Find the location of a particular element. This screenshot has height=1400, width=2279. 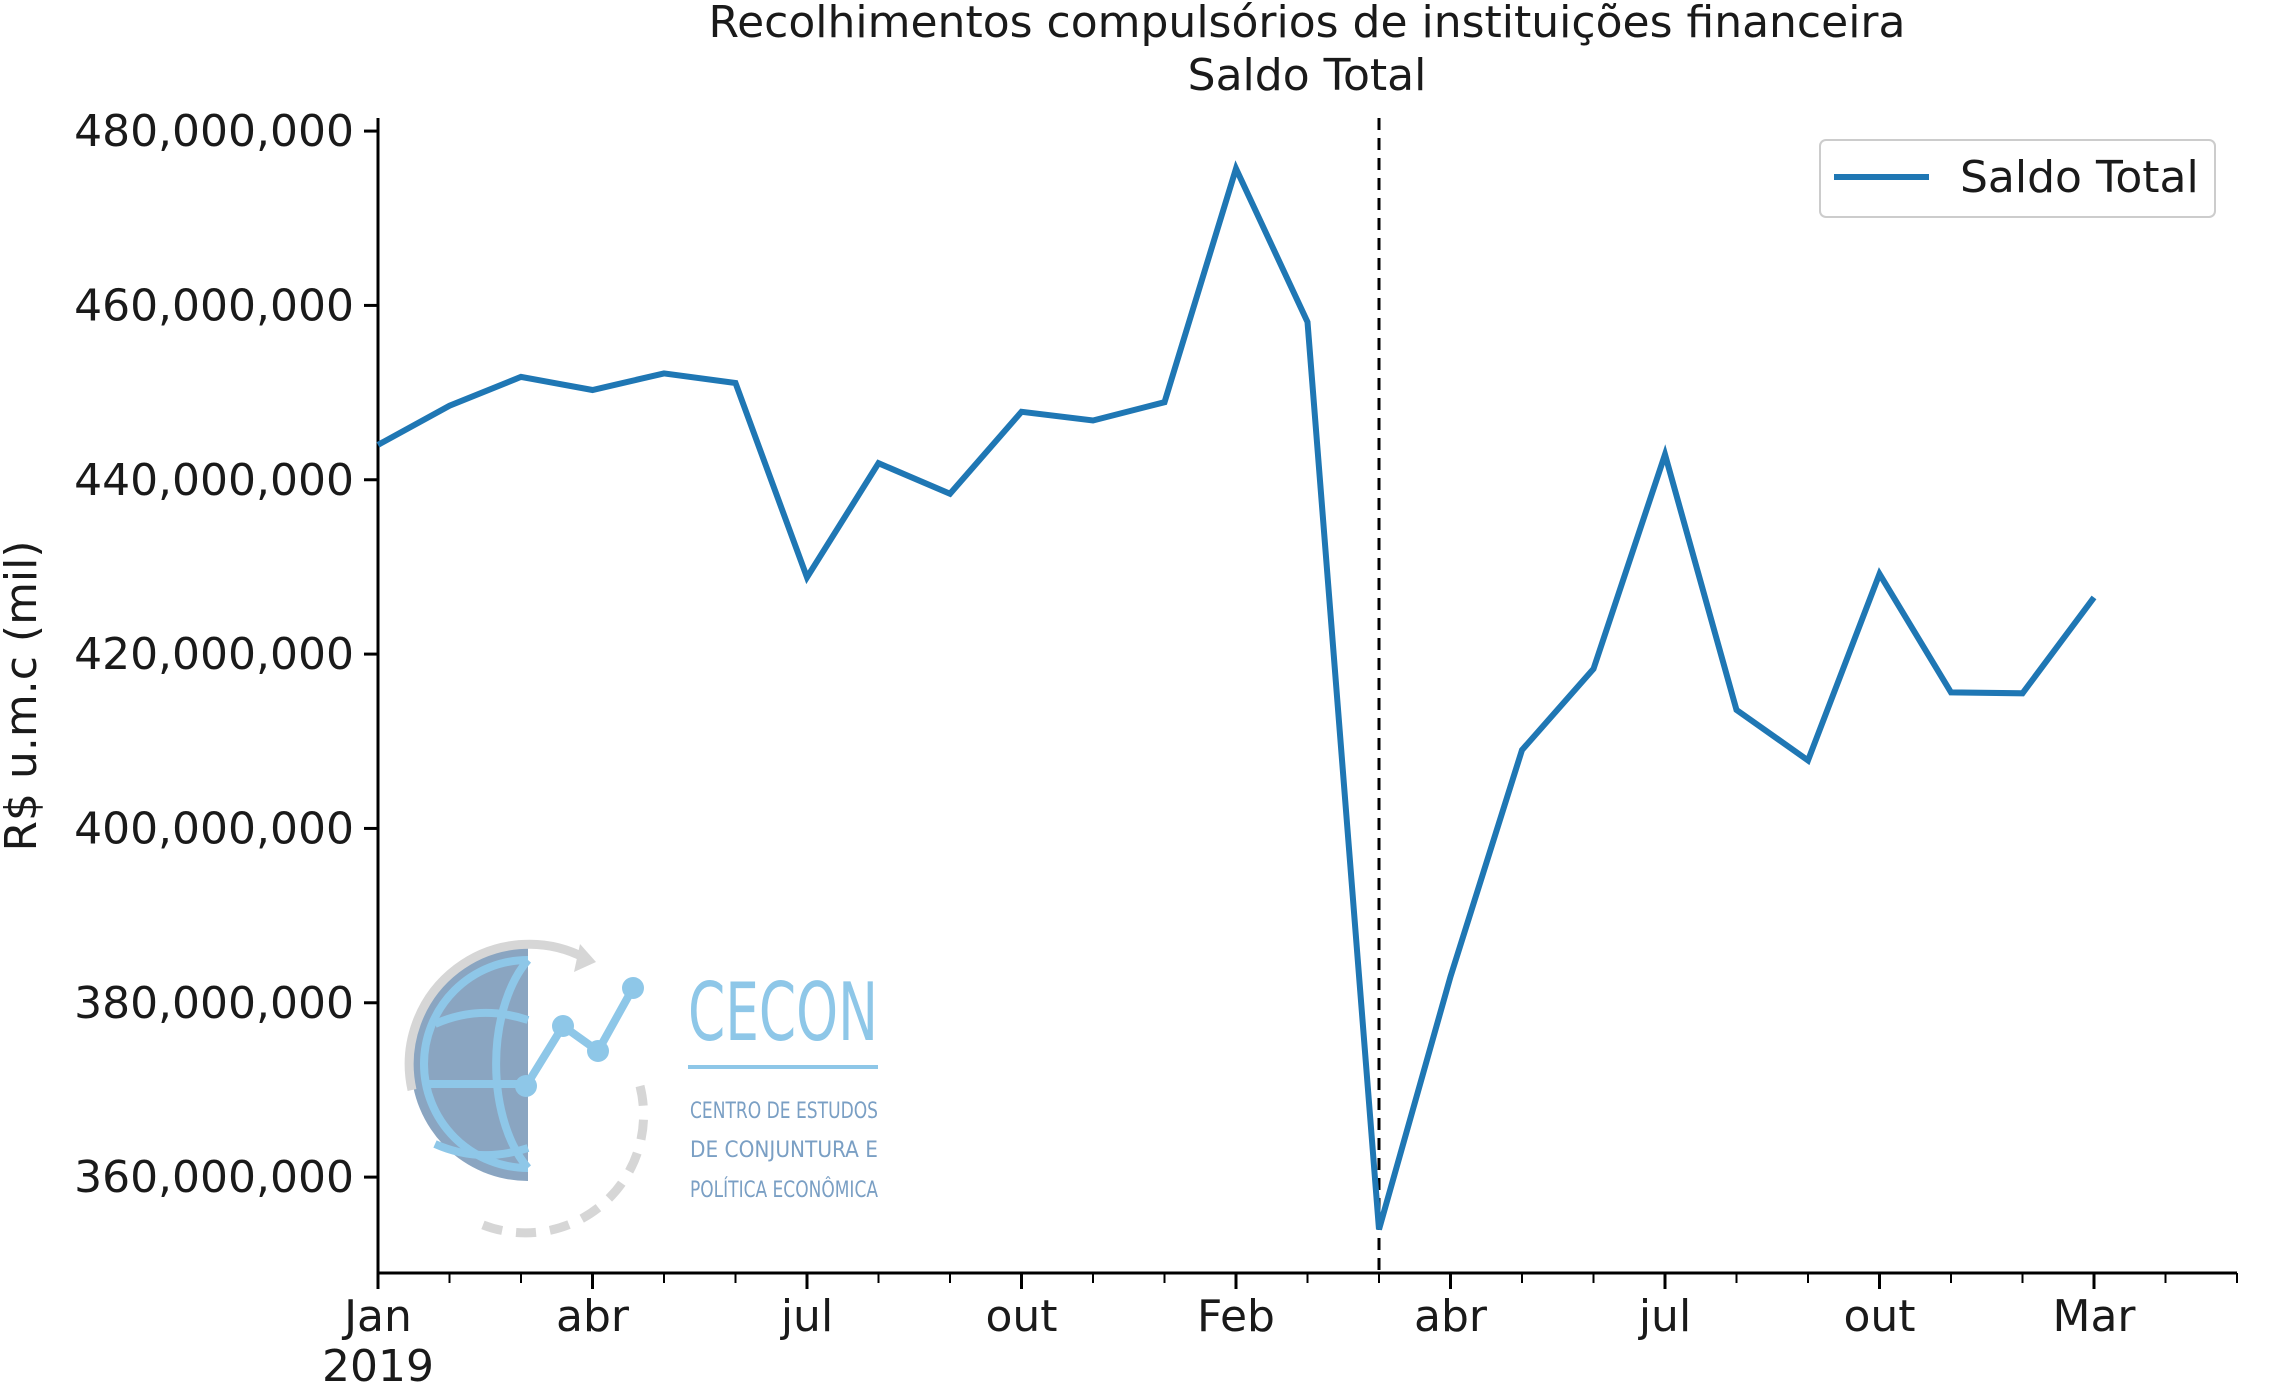

y-tick-label: 440,000,000 is located at coordinates (214, 480).